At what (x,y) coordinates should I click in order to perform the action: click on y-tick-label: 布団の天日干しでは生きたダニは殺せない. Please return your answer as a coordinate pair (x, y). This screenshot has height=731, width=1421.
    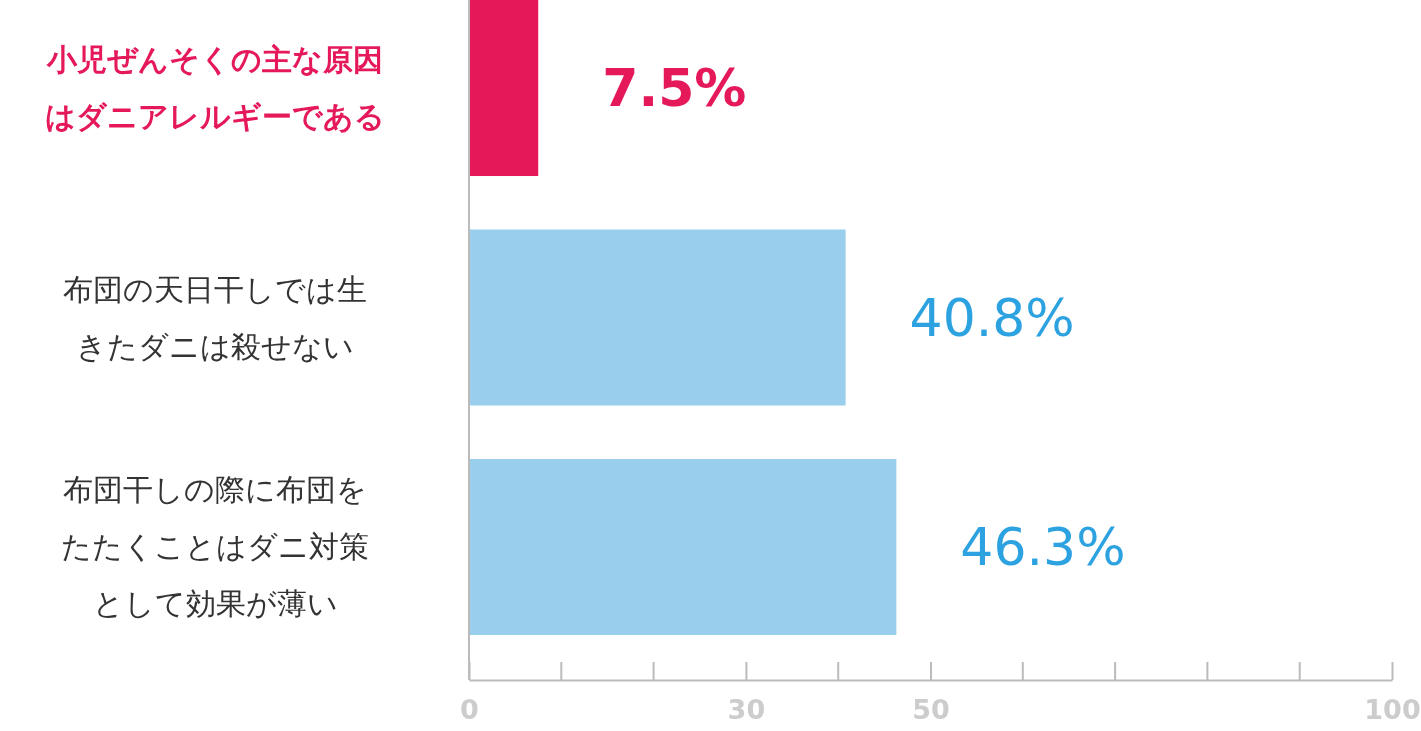
    Looking at the image, I should click on (215, 317).